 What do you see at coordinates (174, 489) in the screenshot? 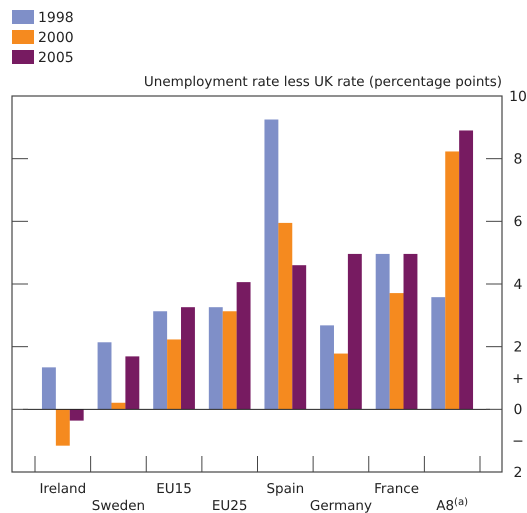
I see `x-tick-label: EU15` at bounding box center [174, 489].